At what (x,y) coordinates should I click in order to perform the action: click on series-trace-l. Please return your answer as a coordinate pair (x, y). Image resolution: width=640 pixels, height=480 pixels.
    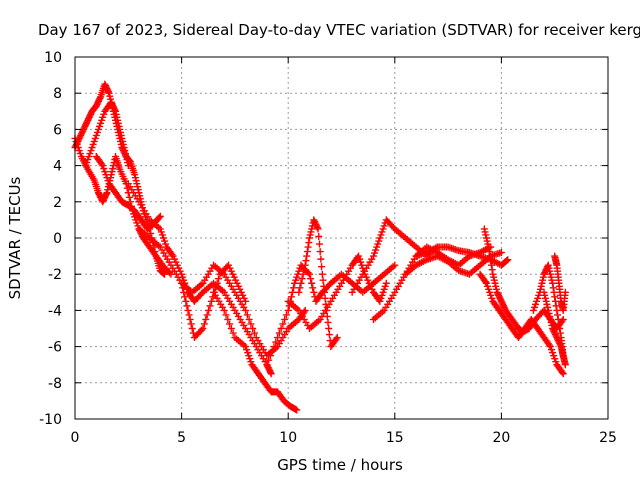
    Looking at the image, I should click on (394, 256).